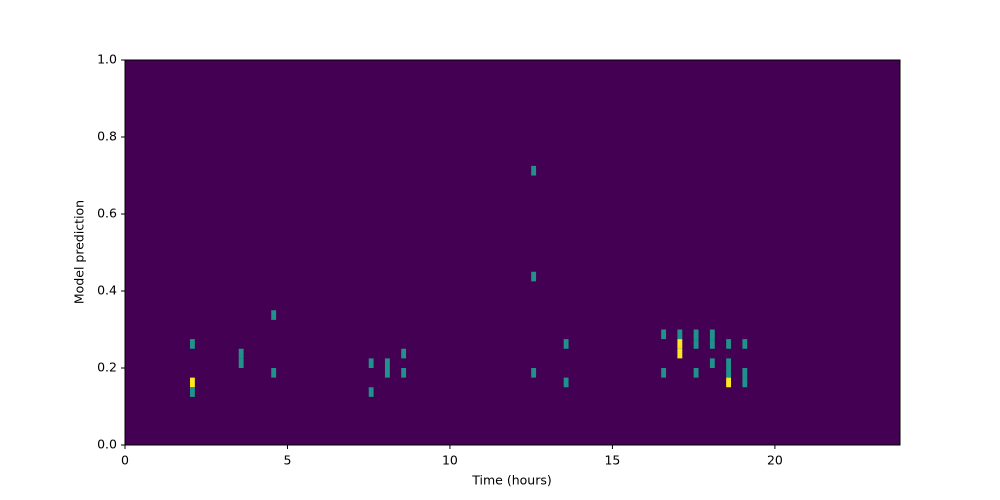 The width and height of the screenshot is (1000, 500). What do you see at coordinates (79, 252) in the screenshot?
I see `y-axis-label: Model prediction` at bounding box center [79, 252].